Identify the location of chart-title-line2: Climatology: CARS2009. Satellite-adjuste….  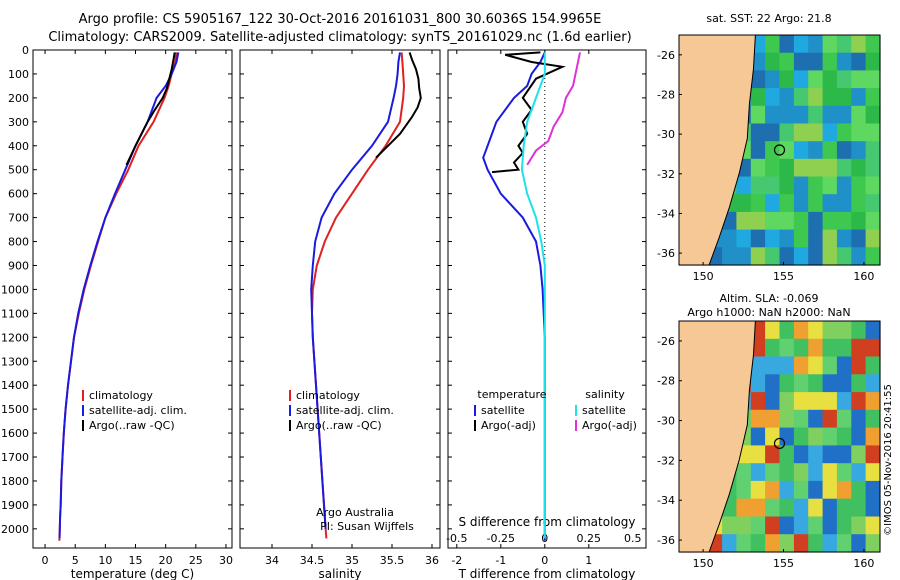
(340, 37).